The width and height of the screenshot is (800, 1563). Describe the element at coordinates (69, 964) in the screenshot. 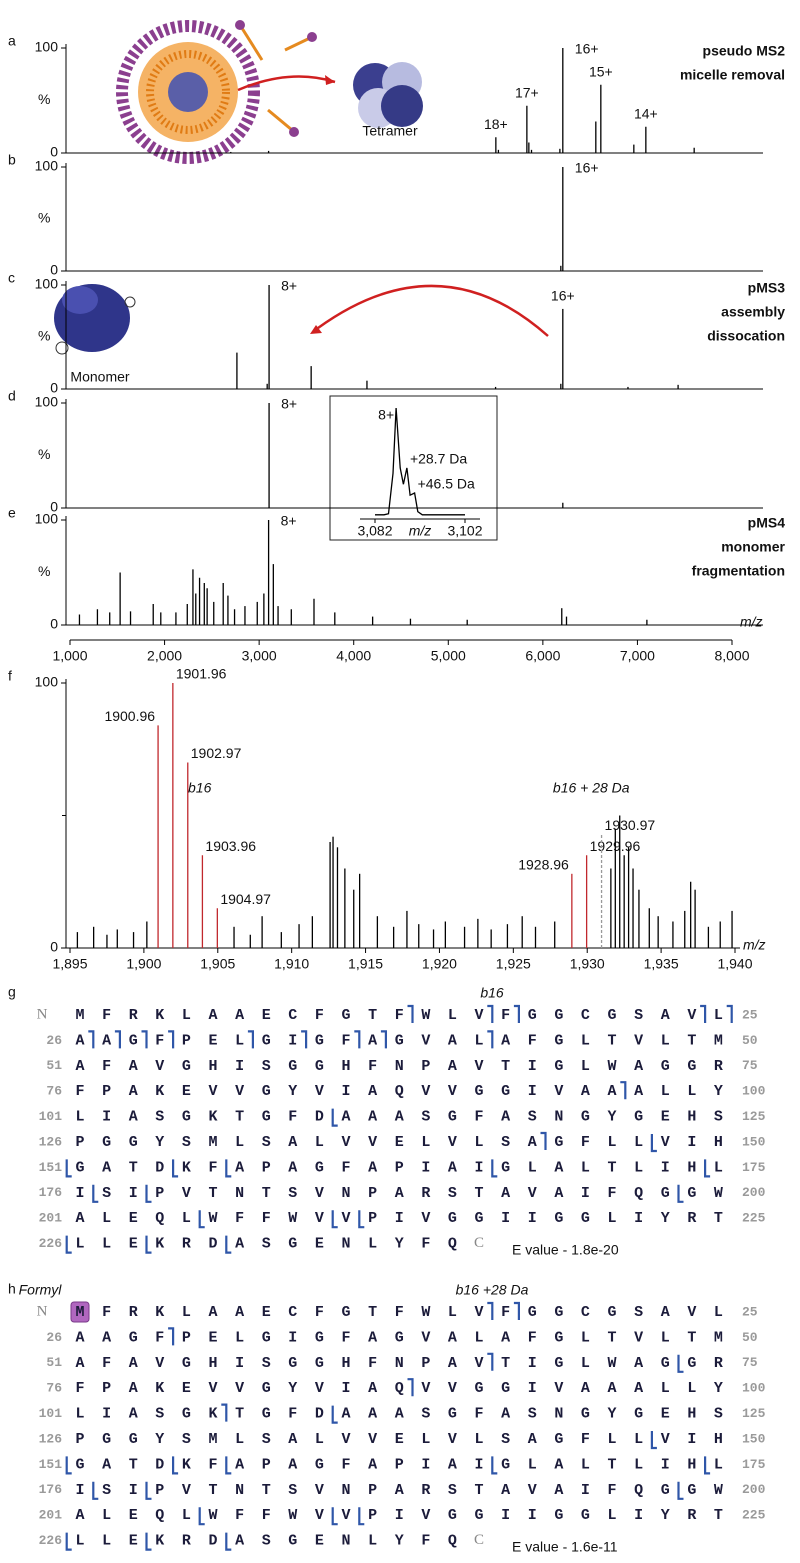

I see `x-tick-label: 1,895` at that location.